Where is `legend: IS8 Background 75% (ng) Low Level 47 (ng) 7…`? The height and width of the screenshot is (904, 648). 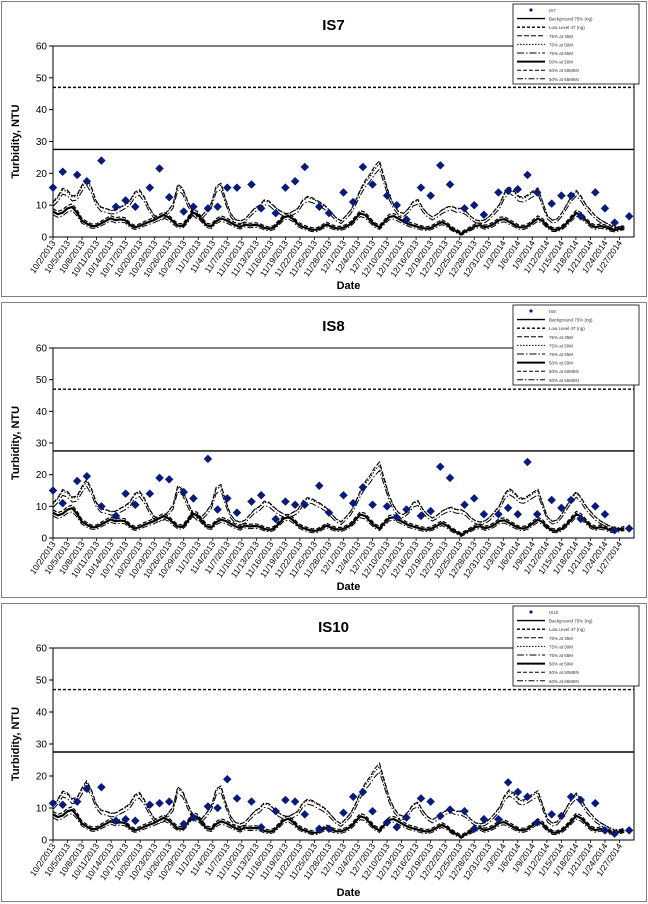
legend: IS8 Background 75% (ng) Low Level 47 (ng) 7… is located at coordinates (576, 345).